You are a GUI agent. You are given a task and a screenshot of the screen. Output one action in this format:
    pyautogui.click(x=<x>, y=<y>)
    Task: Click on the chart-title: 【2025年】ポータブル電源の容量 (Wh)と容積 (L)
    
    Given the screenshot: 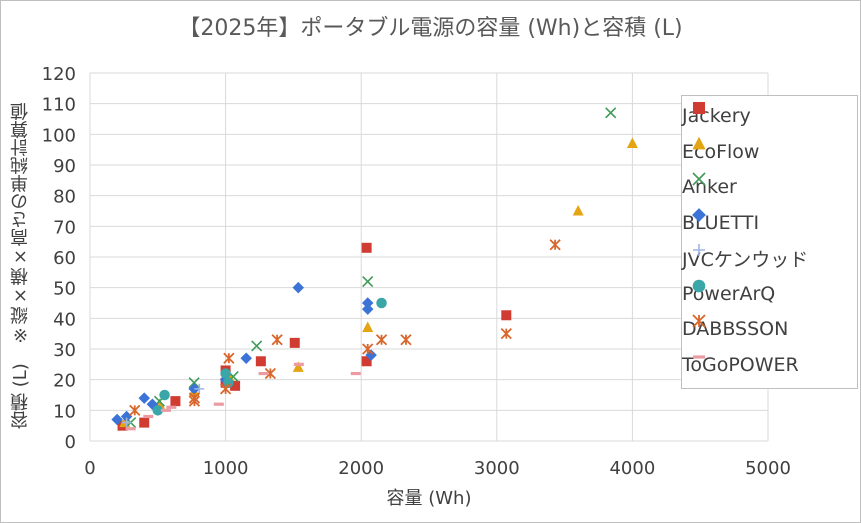 What is the action you would take?
    pyautogui.click(x=430, y=28)
    